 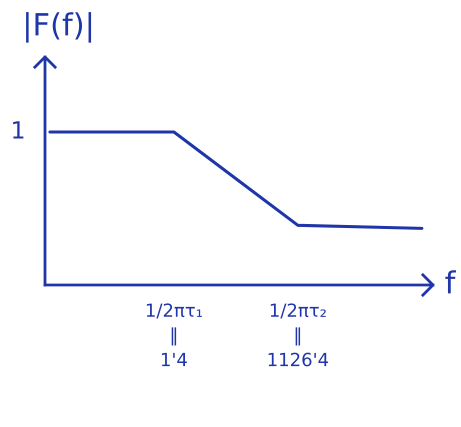 What do you see at coordinates (450, 282) in the screenshot?
I see `x-axis-title: f` at bounding box center [450, 282].